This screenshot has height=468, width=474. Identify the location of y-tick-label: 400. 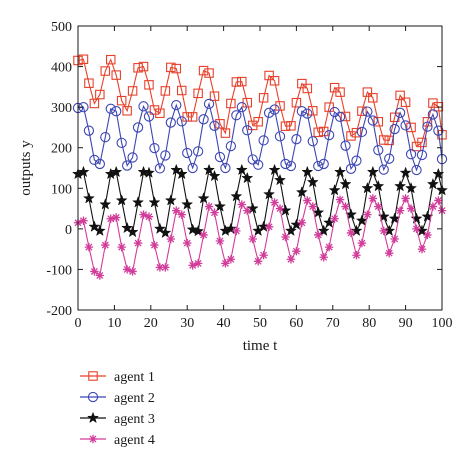
(61, 68).